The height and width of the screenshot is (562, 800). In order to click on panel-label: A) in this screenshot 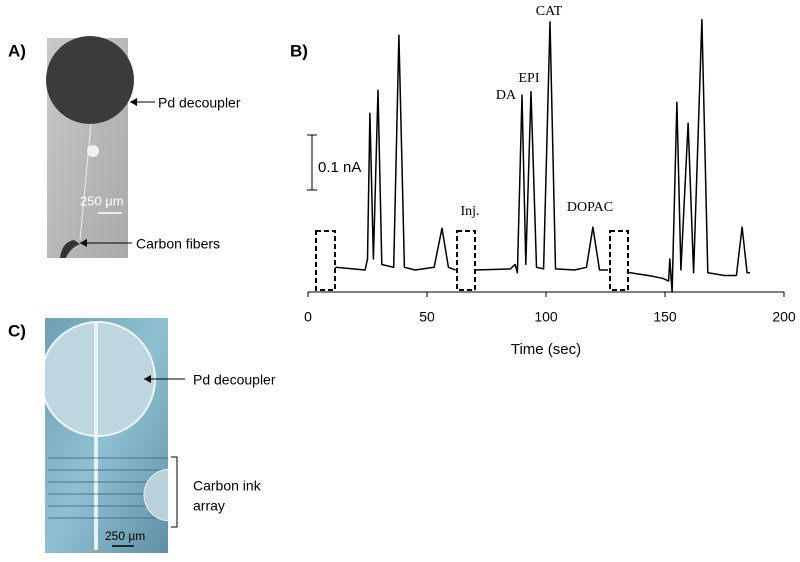, I will do `click(17, 50)`.